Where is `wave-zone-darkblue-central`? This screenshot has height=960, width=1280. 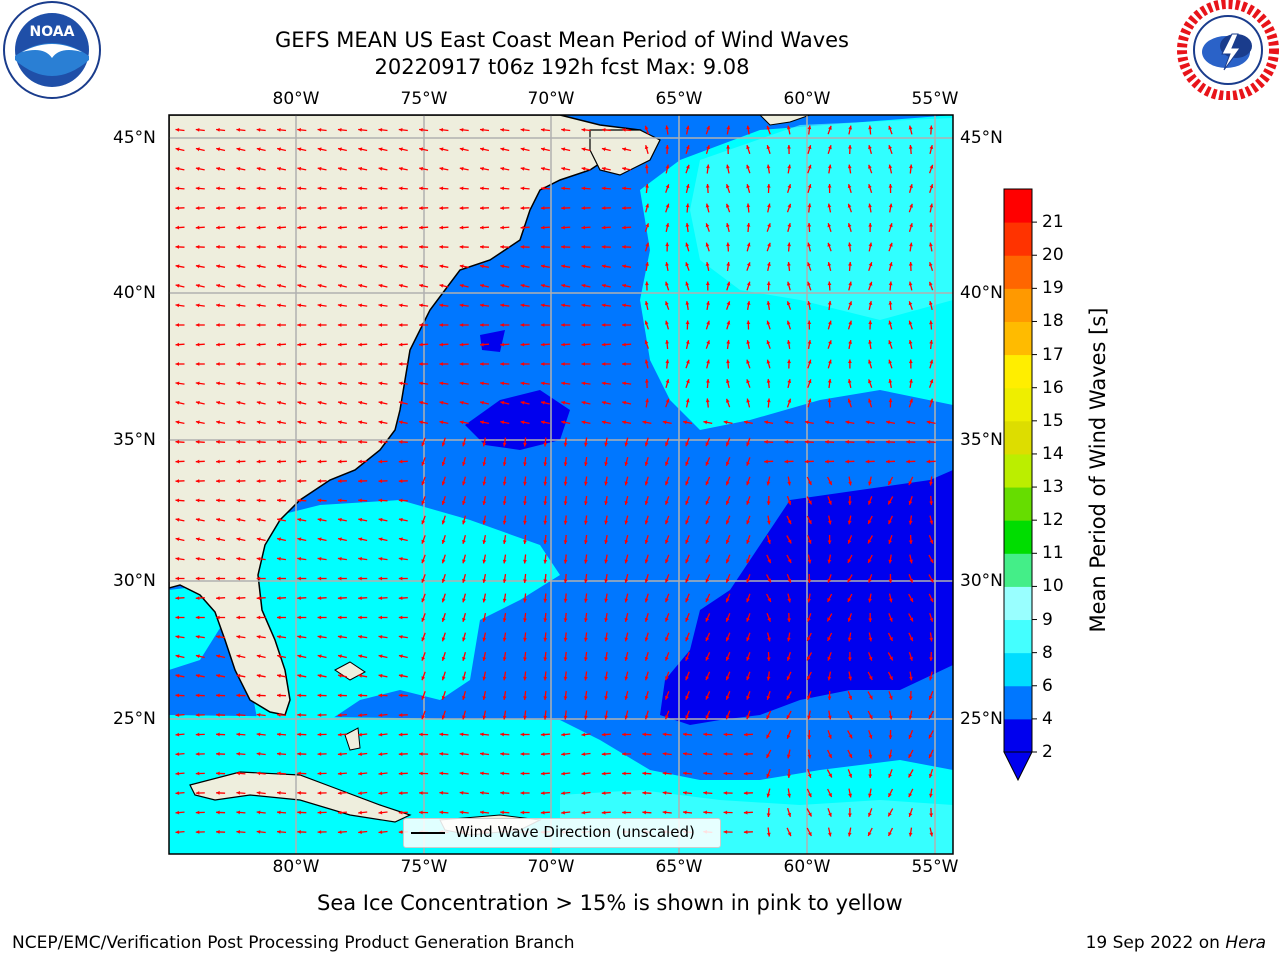 wave-zone-darkblue-central is located at coordinates (517, 420).